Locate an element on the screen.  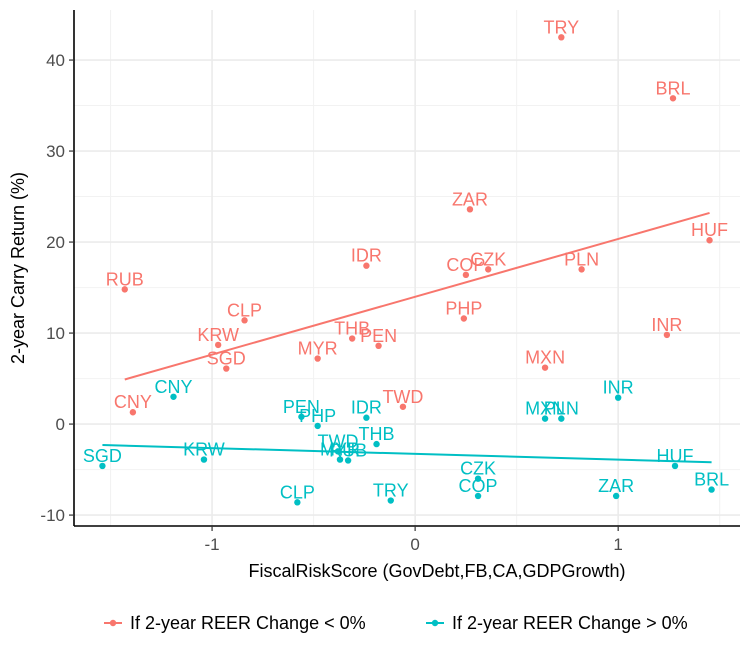
label-cny-series-1: CNY is located at coordinates (133, 402).